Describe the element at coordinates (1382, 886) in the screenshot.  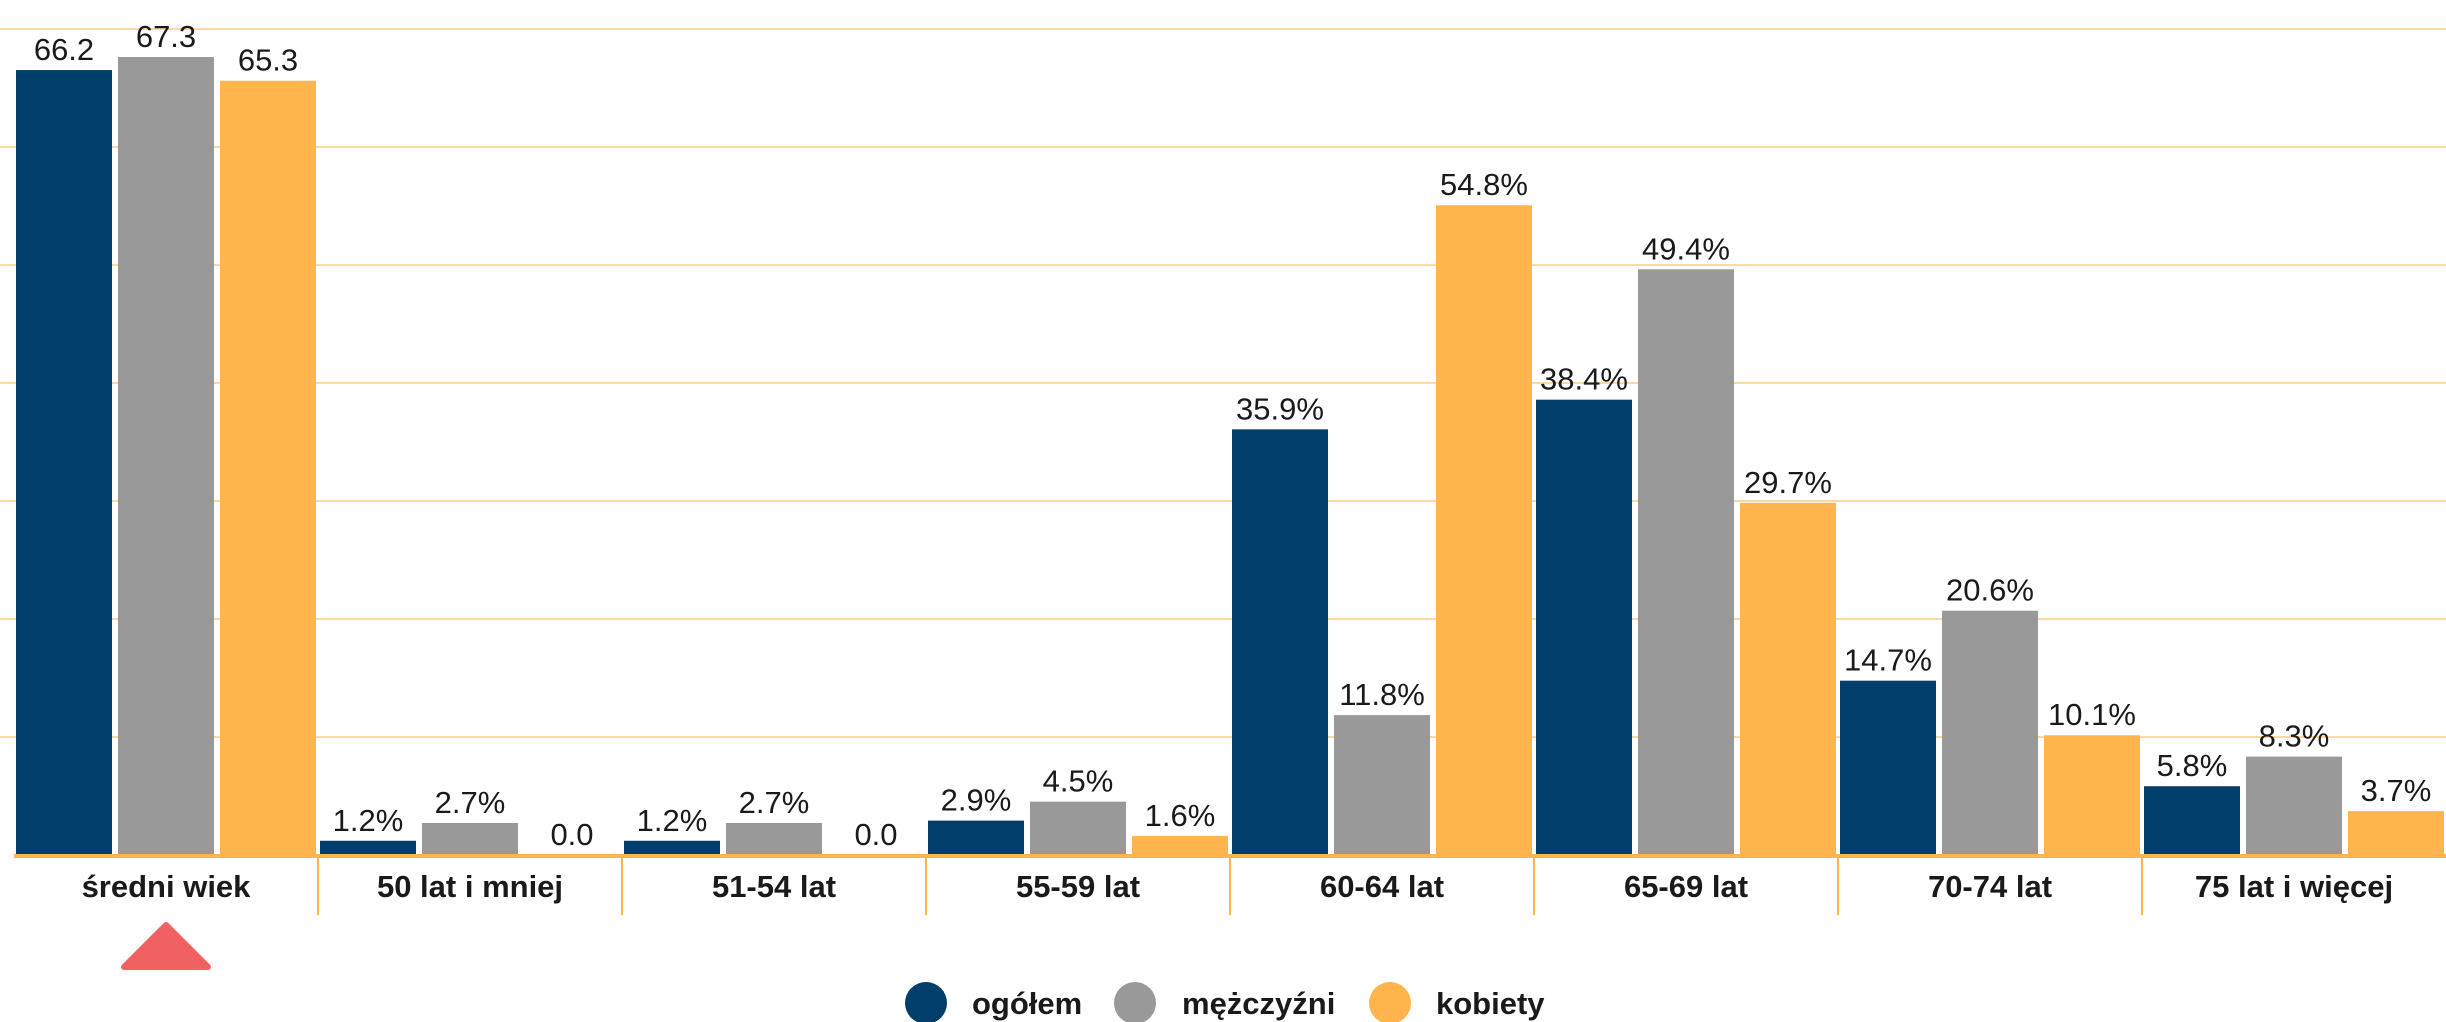
I see `category-label: 60-64 lat` at that location.